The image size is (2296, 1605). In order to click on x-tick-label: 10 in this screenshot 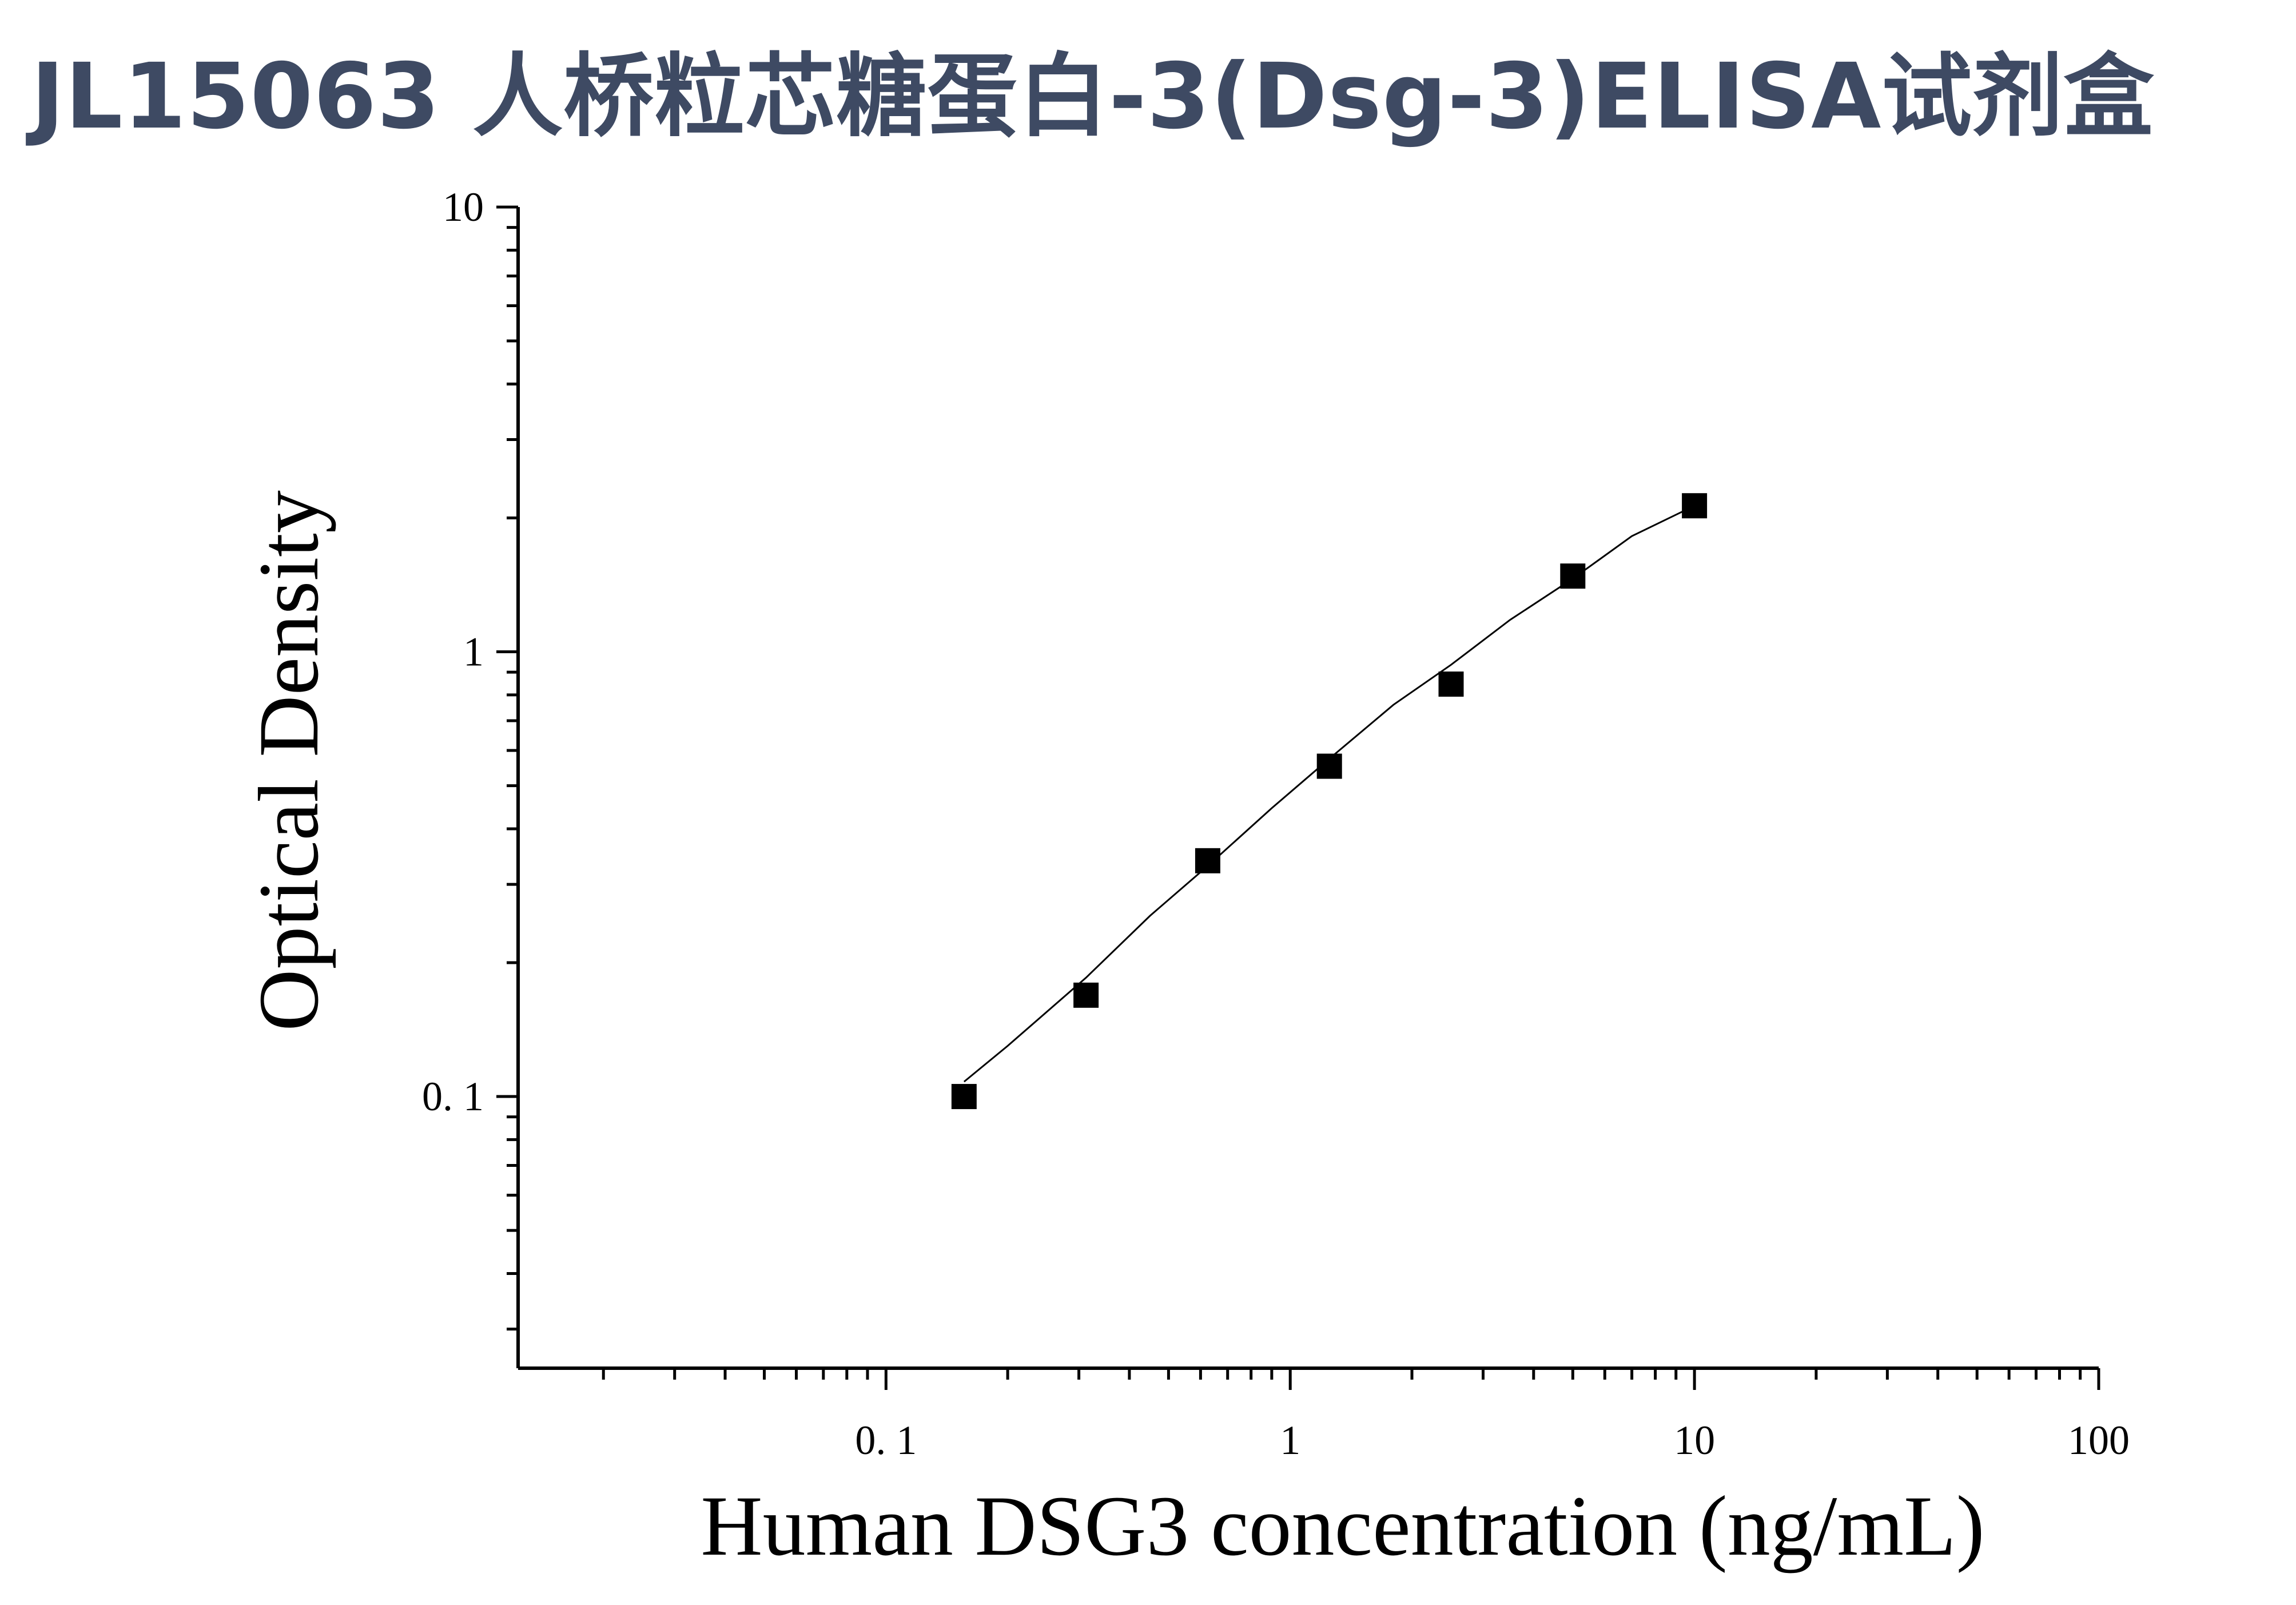, I will do `click(1694, 1440)`.